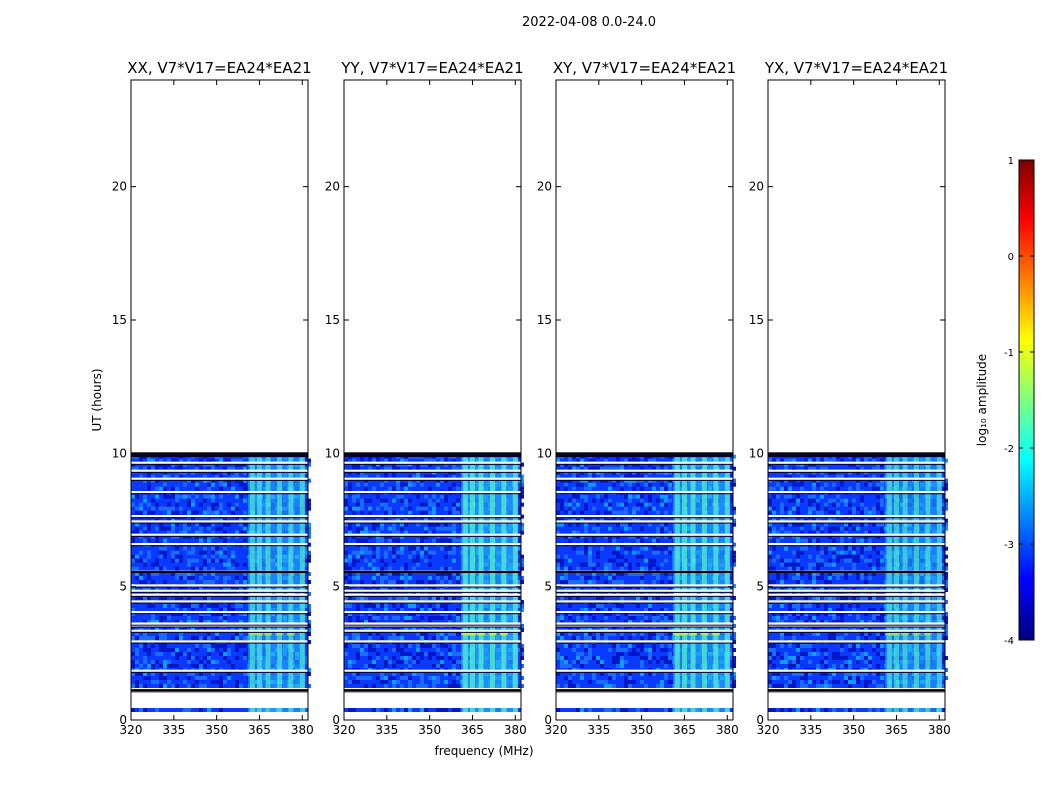 This screenshot has height=800, width=1050. Describe the element at coordinates (97, 399) in the screenshot. I see `y-axis-label: UT (hours)` at that location.